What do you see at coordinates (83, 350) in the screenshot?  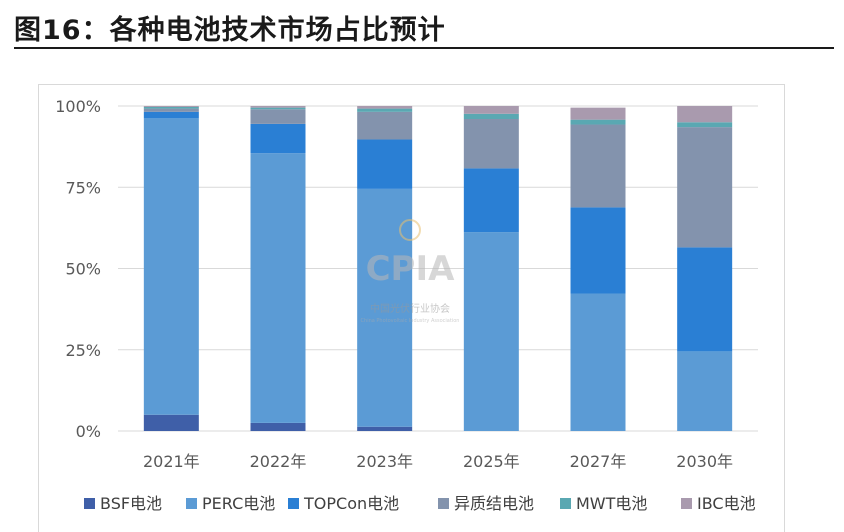 I see `y-tick-label: 25%` at bounding box center [83, 350].